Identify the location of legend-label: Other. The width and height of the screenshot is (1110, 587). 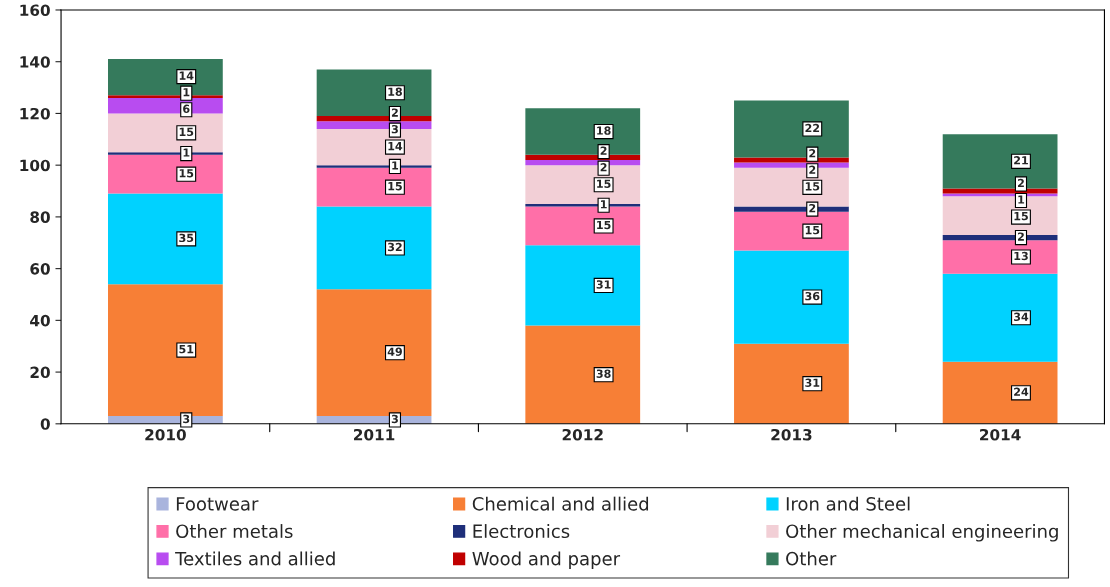
(811, 558).